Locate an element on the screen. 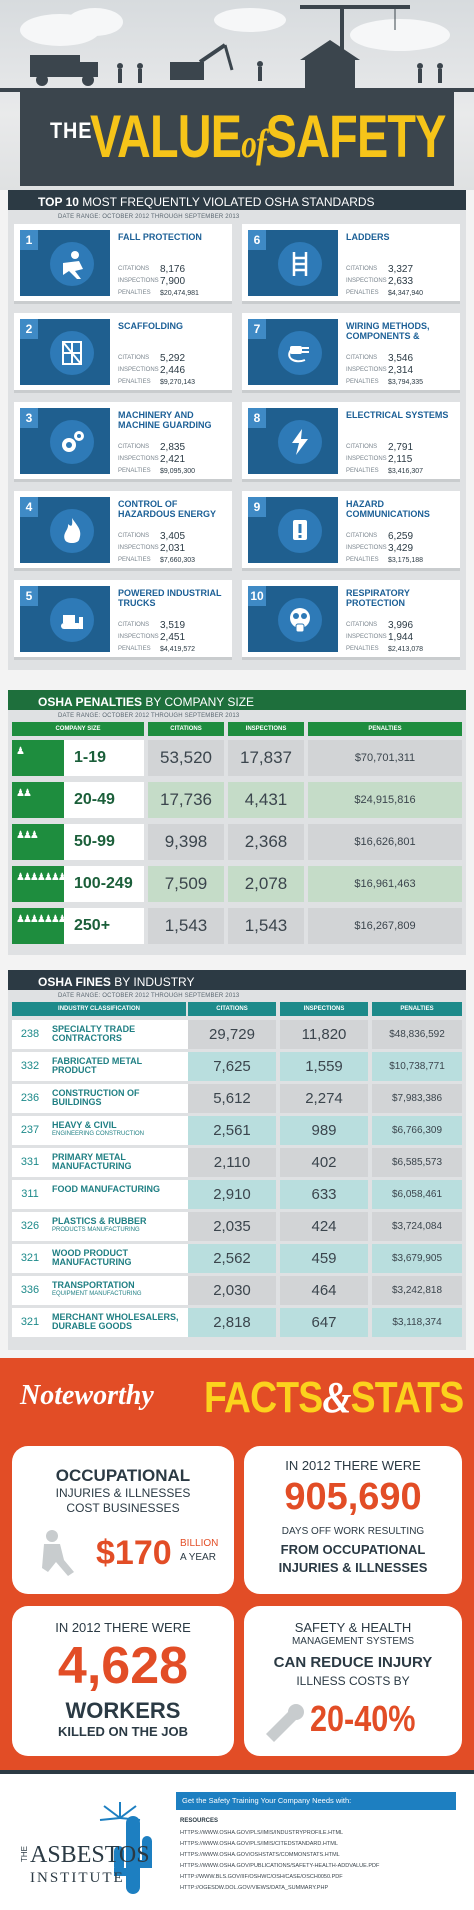 This screenshot has width=474, height=1910. citations-cell: 2,818 is located at coordinates (232, 1322).